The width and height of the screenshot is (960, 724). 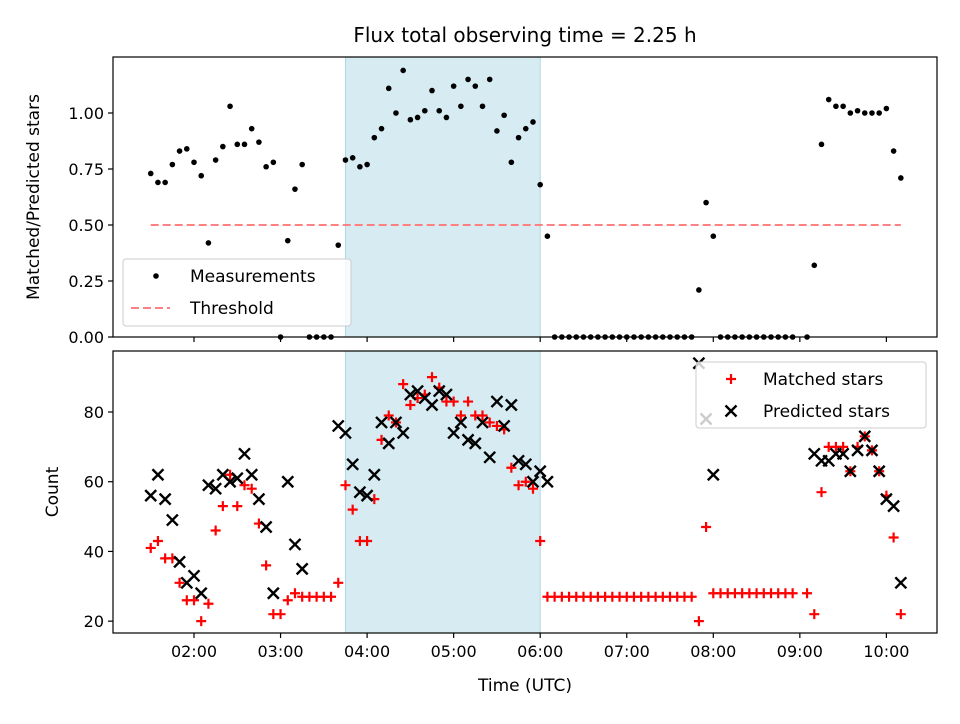 What do you see at coordinates (713, 651) in the screenshot?
I see `x-tick-label: 08:00` at bounding box center [713, 651].